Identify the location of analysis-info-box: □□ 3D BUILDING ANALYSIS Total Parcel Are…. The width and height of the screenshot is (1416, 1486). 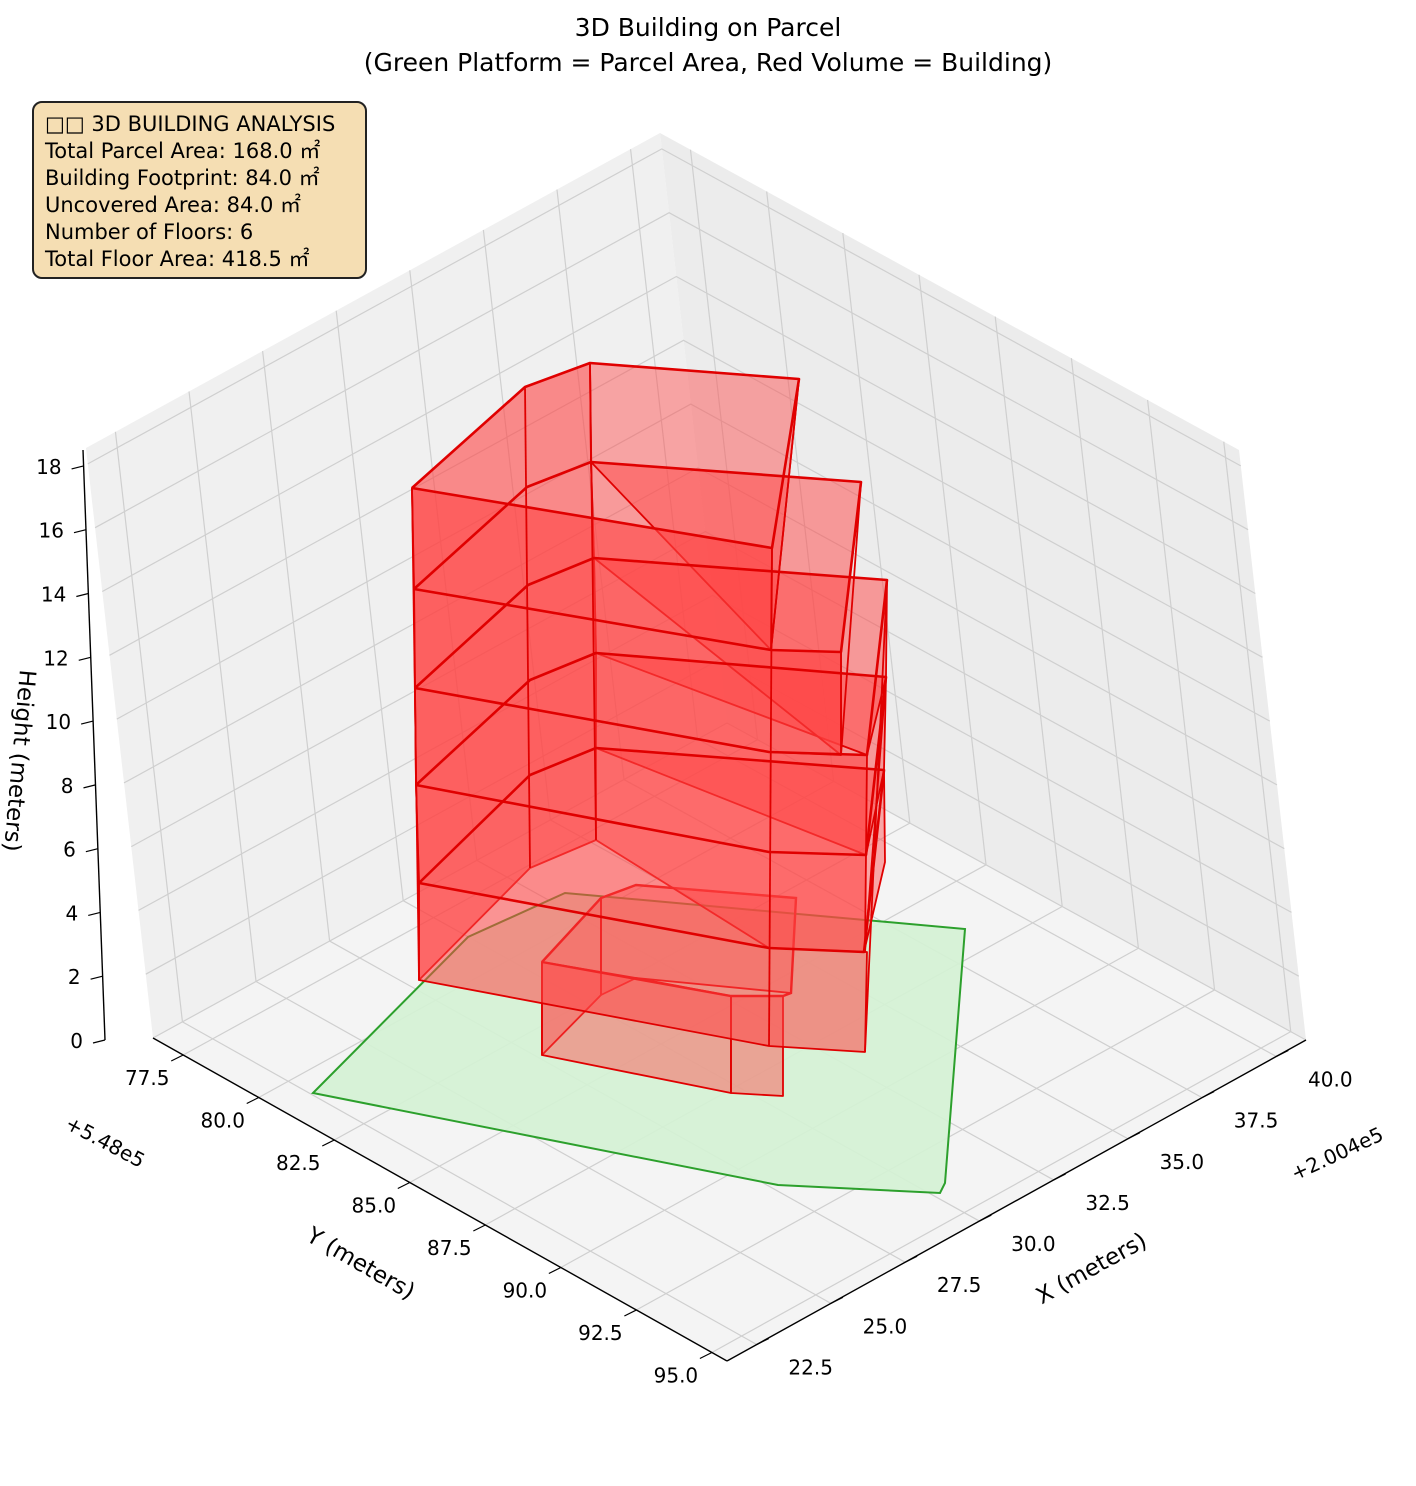
(199, 190).